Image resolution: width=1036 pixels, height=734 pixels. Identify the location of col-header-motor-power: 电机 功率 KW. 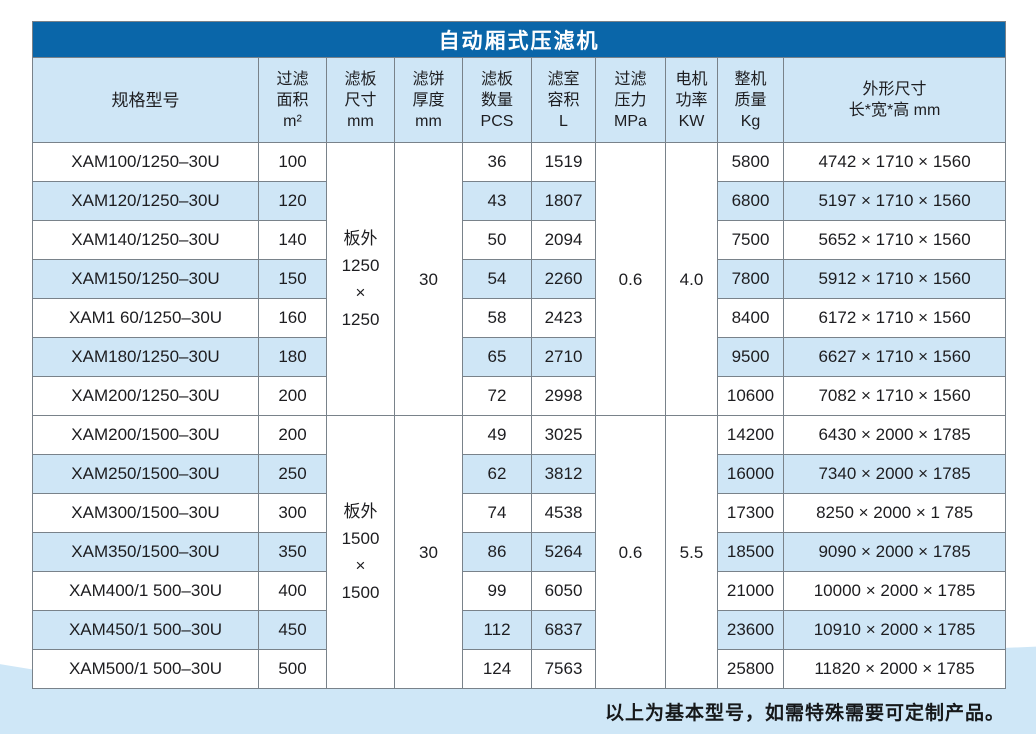
(691, 100).